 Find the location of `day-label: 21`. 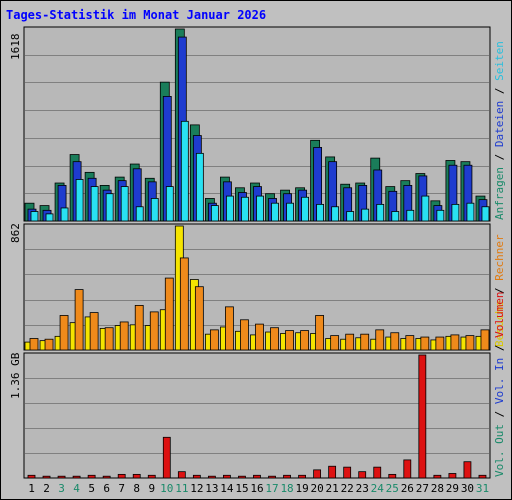

day-label: 21 is located at coordinates (332, 488).